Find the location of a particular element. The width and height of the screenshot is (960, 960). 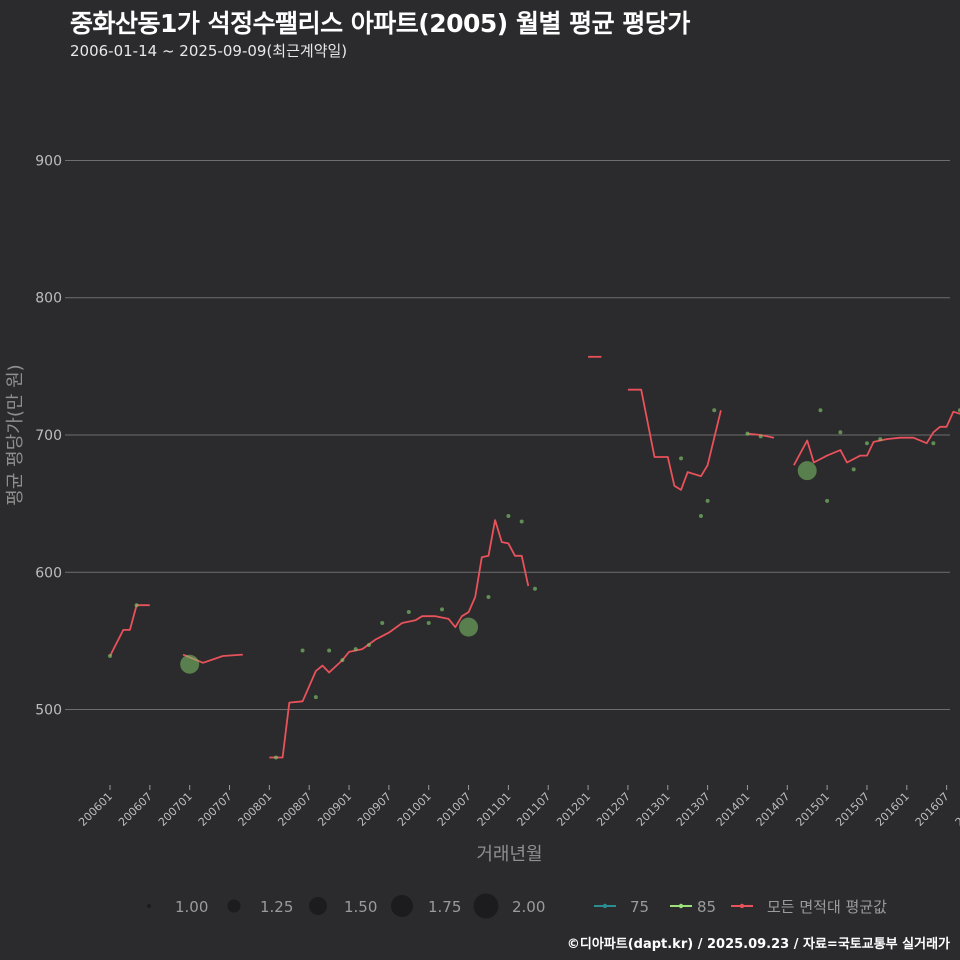

y-tick-label: 700 is located at coordinates (48, 436).